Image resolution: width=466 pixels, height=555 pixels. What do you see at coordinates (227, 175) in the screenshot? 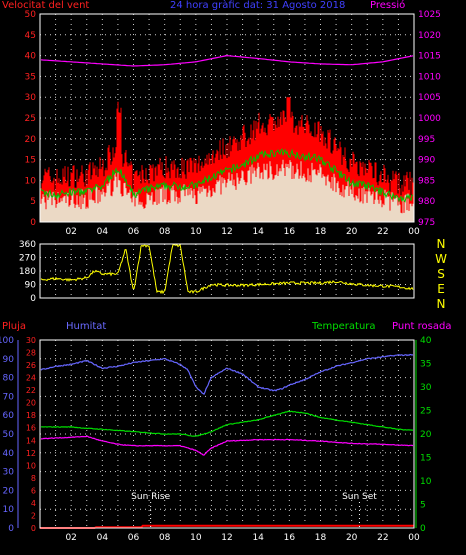
I see `wind-average-series` at bounding box center [227, 175].